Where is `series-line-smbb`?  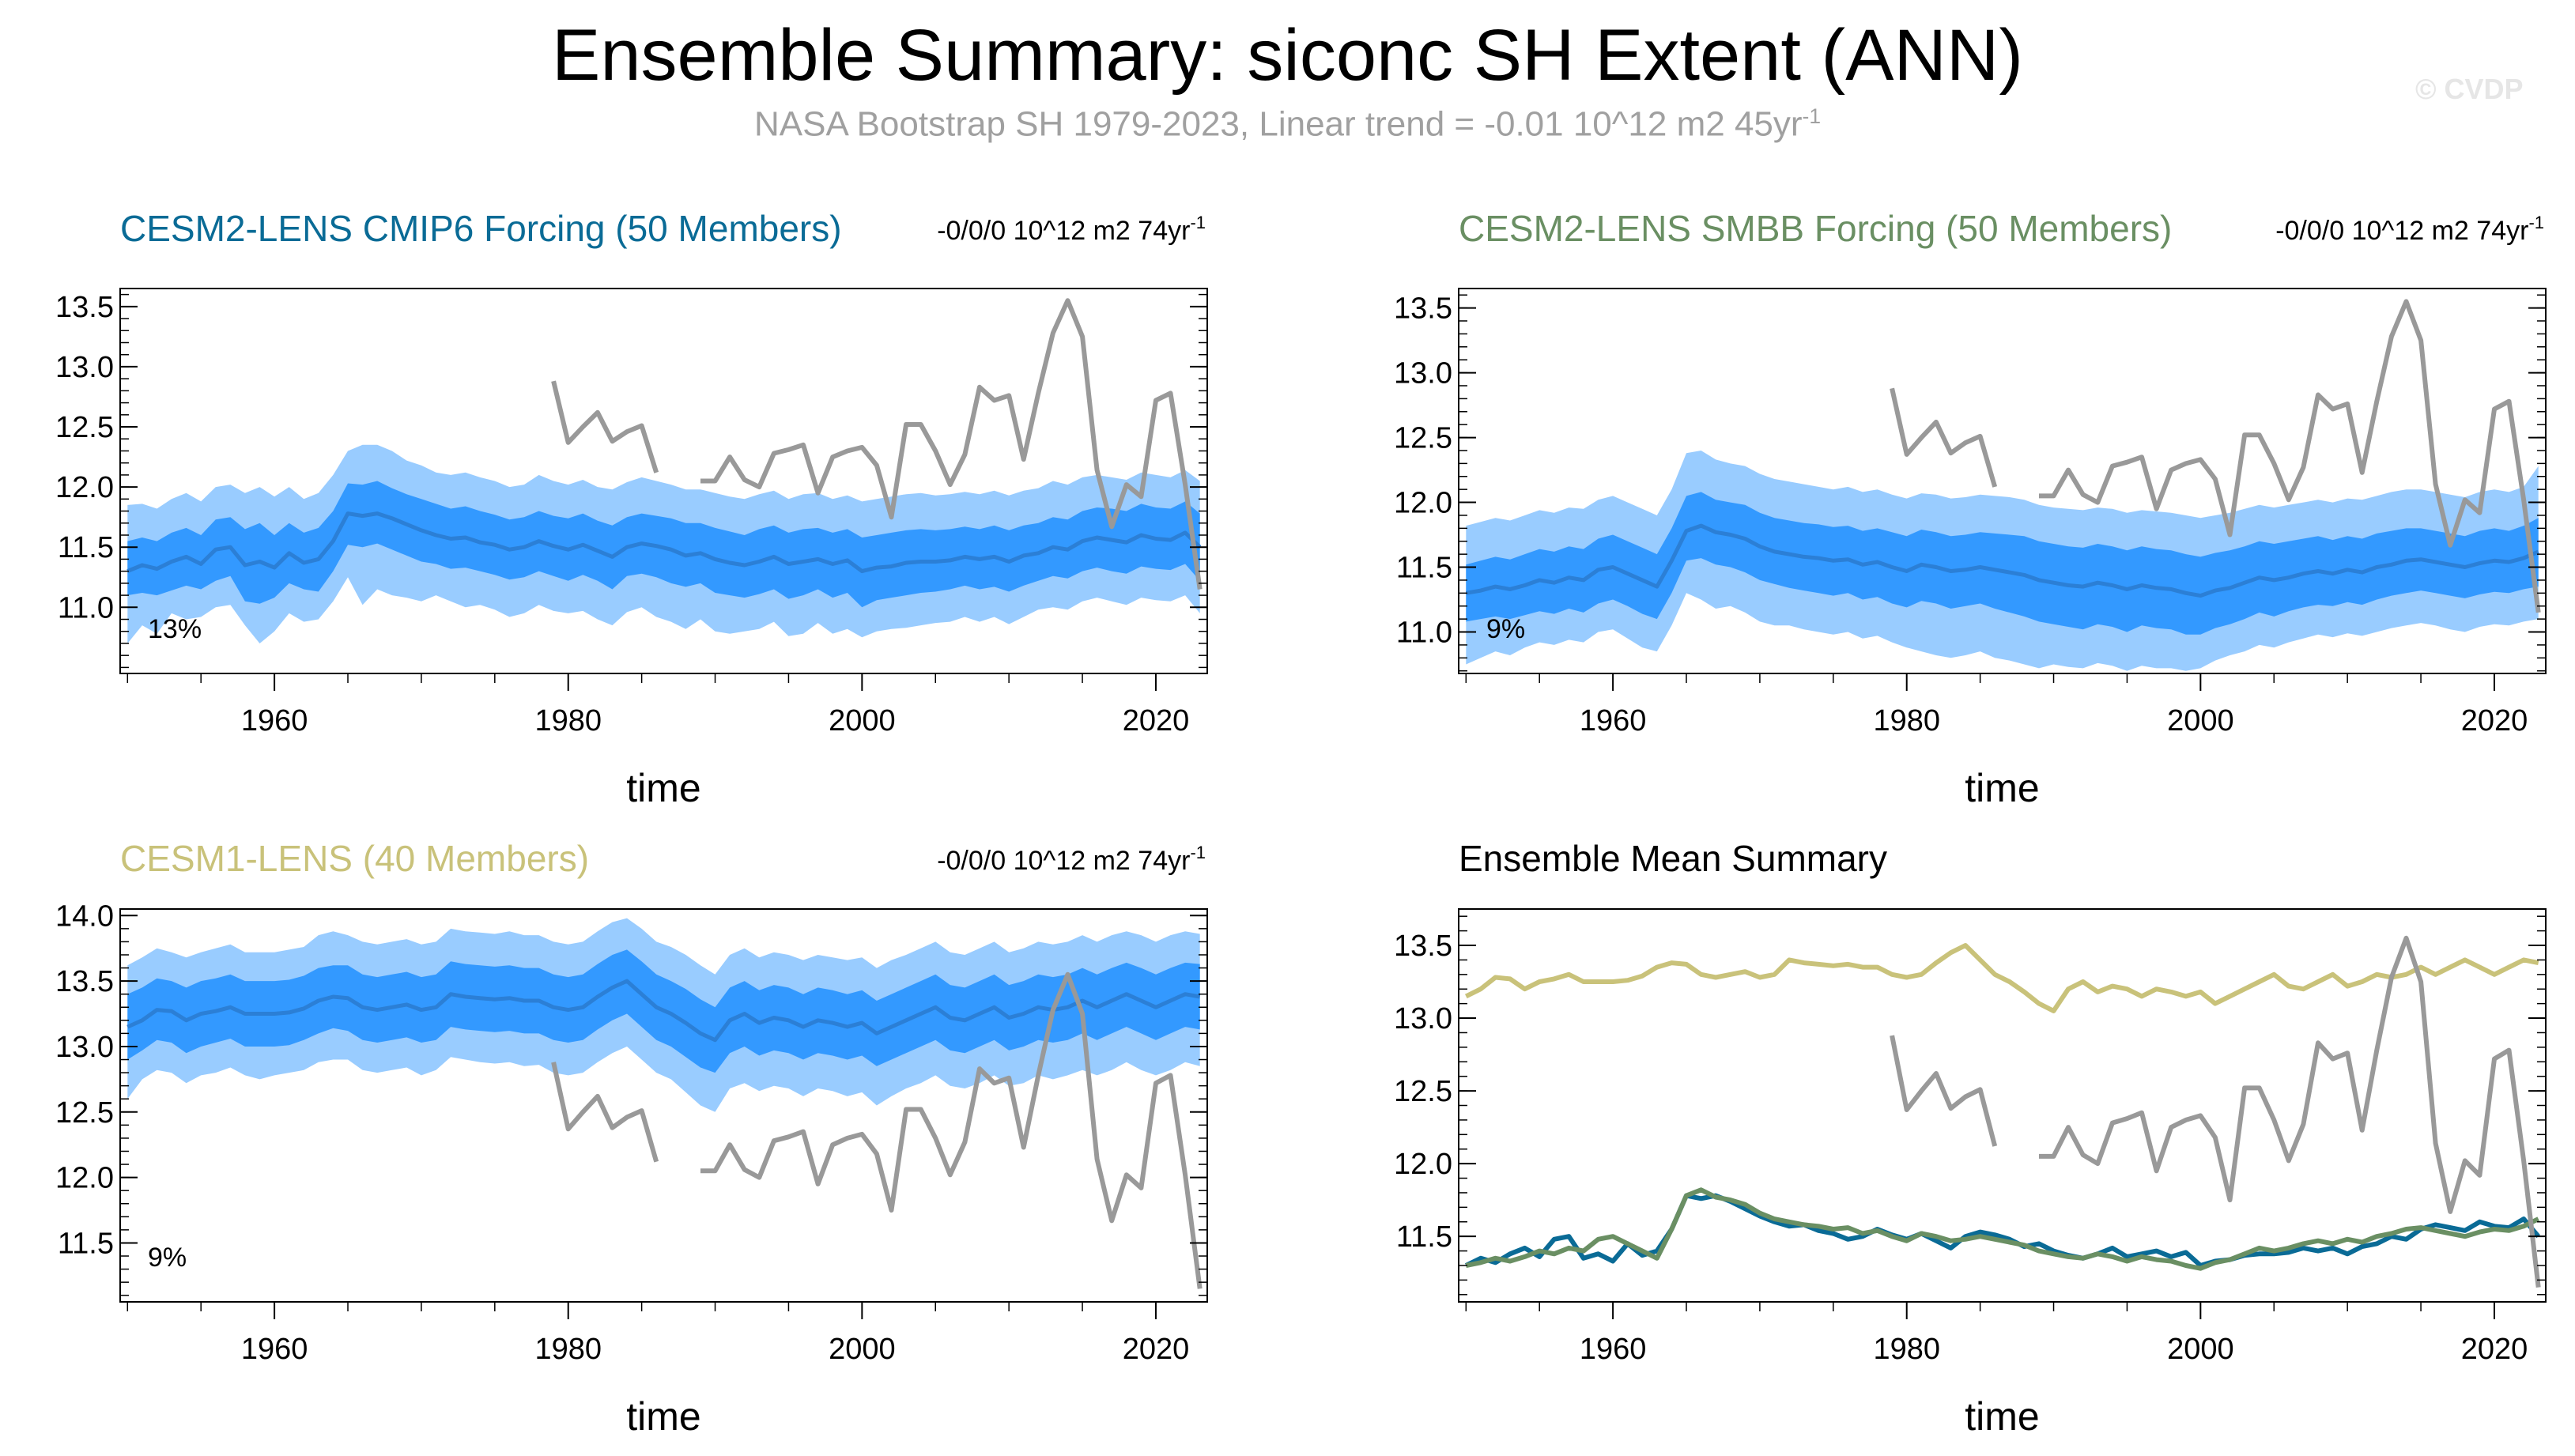
series-line-smbb is located at coordinates (2002, 1229).